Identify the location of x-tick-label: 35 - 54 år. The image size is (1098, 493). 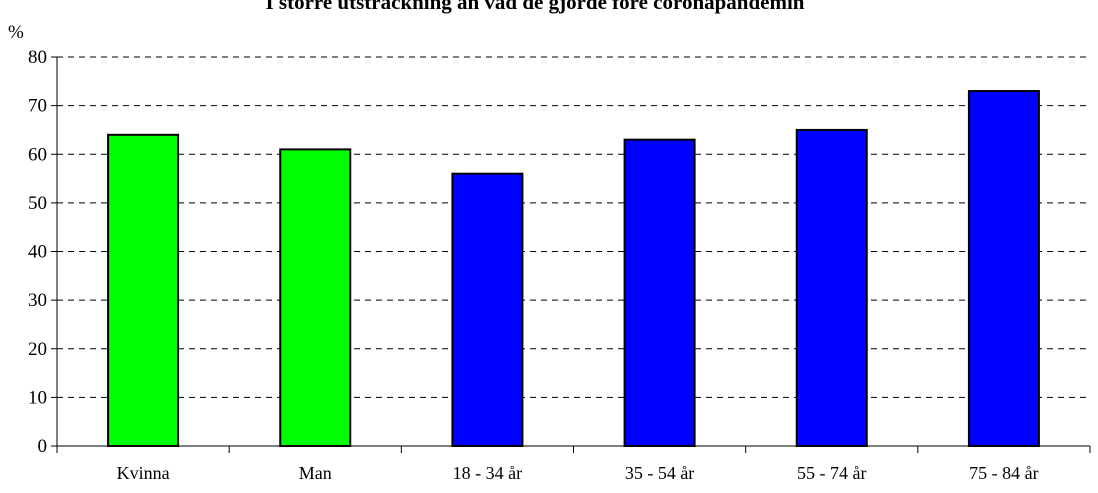
(659, 473).